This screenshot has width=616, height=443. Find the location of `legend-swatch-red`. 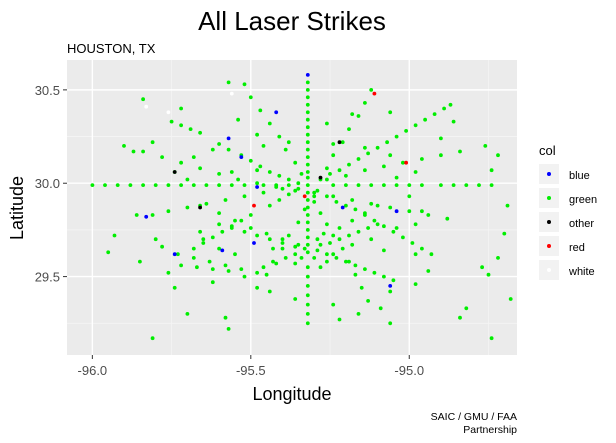

legend-swatch-red is located at coordinates (549, 246).